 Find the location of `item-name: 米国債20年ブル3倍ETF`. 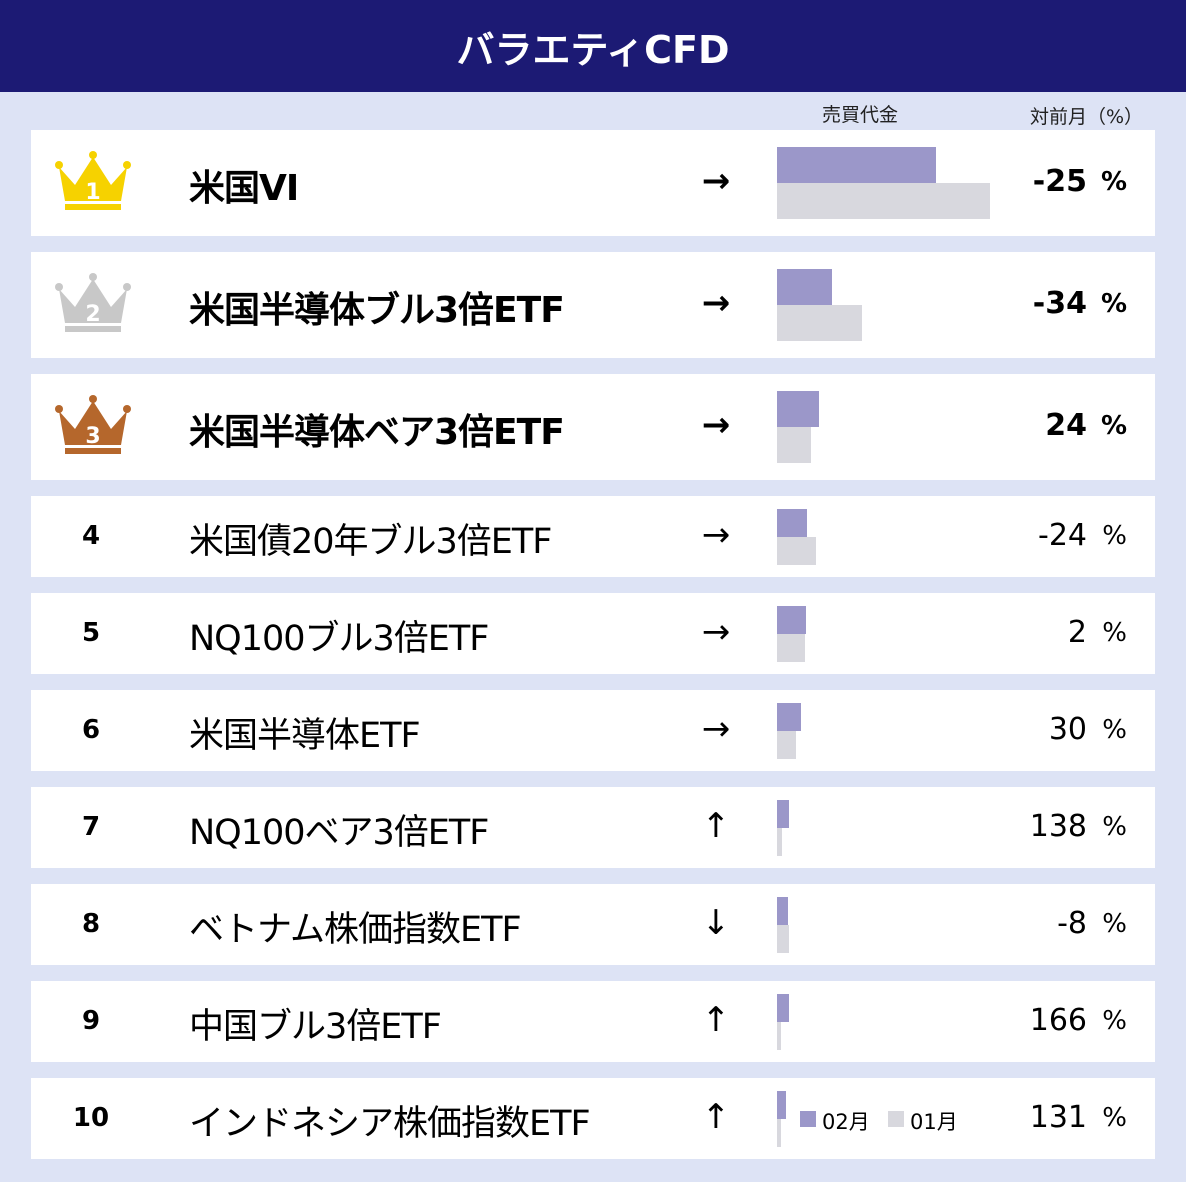

item-name: 米国債20年ブル3倍ETF is located at coordinates (370, 541).